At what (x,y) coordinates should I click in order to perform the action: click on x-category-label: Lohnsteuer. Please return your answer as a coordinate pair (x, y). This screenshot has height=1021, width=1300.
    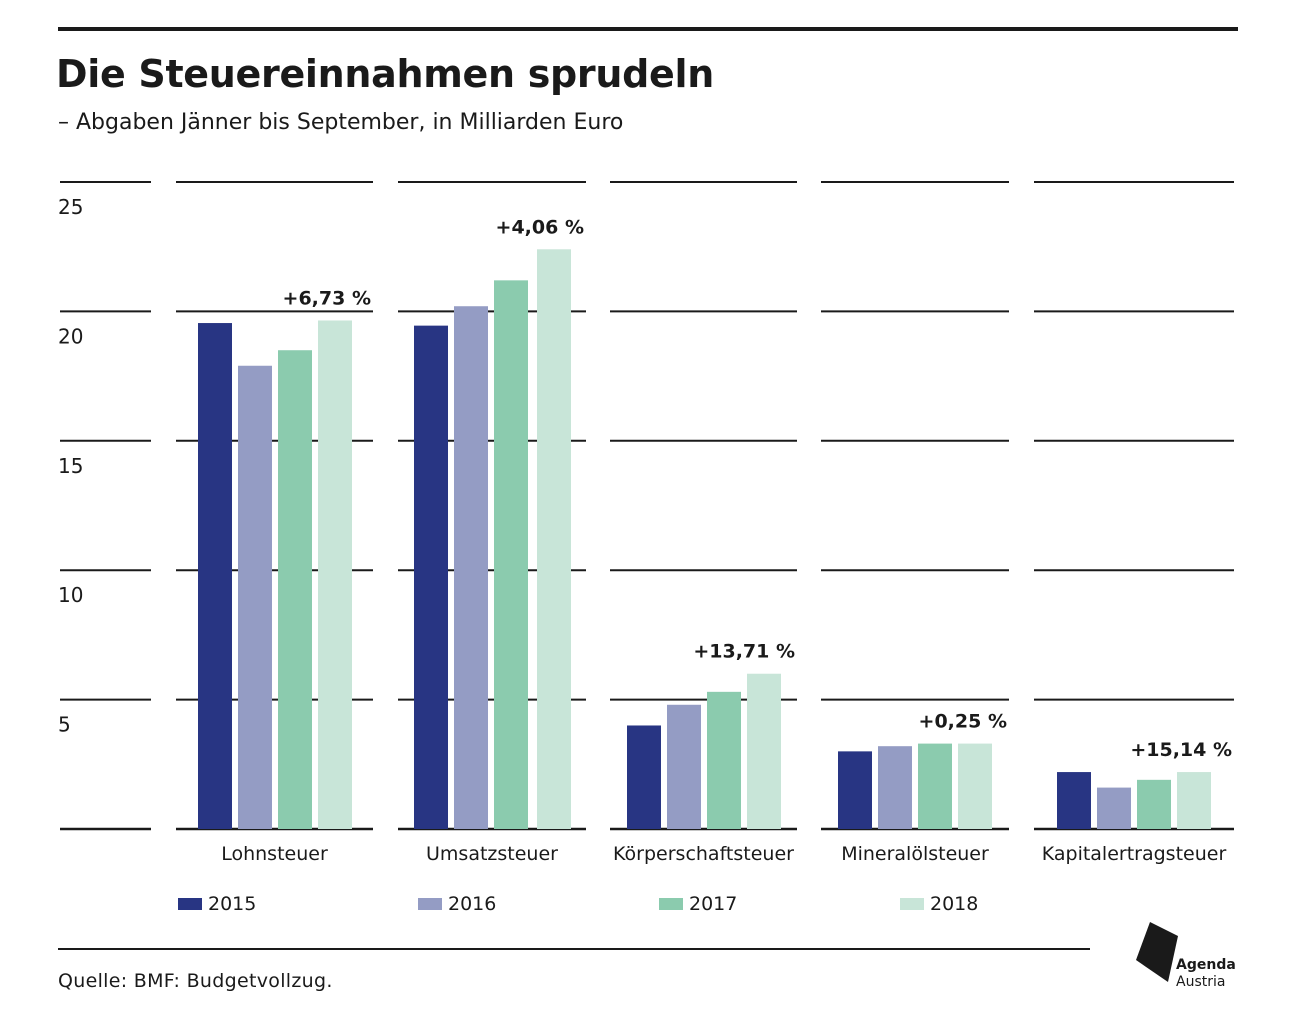
    Looking at the image, I should click on (274, 854).